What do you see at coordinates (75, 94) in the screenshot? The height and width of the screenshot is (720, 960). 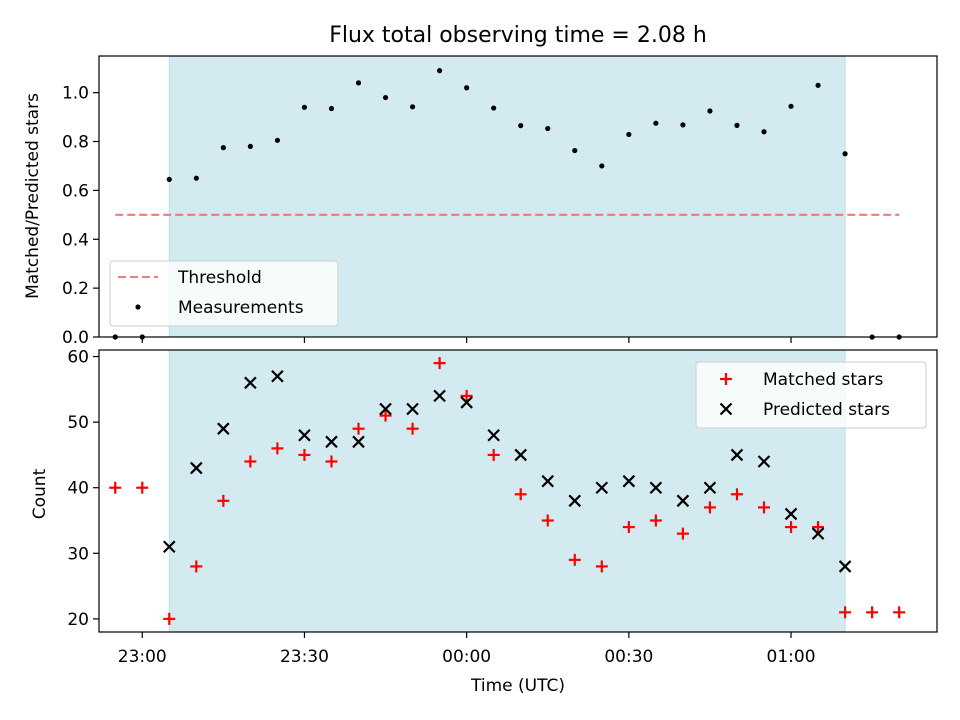 I see `y-tick-label: 1.0` at bounding box center [75, 94].